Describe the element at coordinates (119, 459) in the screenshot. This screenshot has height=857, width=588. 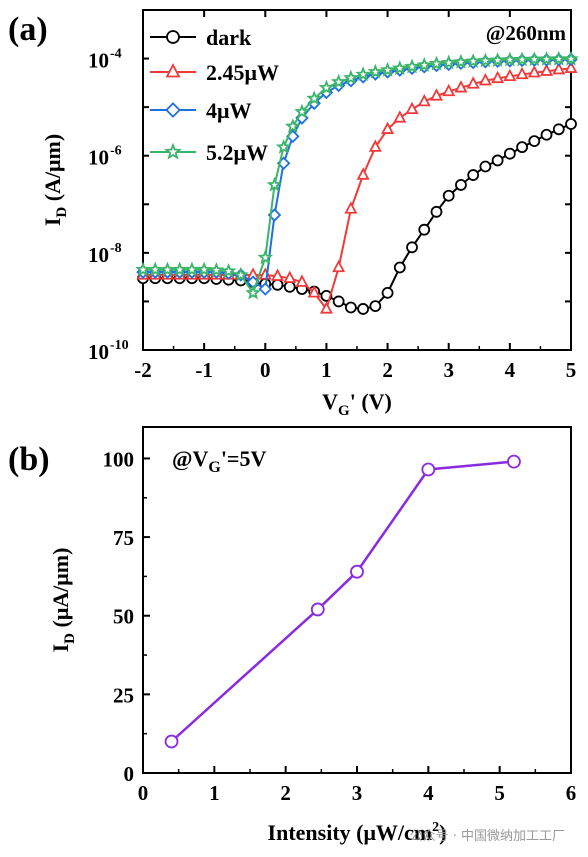
I see `panel-b-ytick-label: 100` at that location.